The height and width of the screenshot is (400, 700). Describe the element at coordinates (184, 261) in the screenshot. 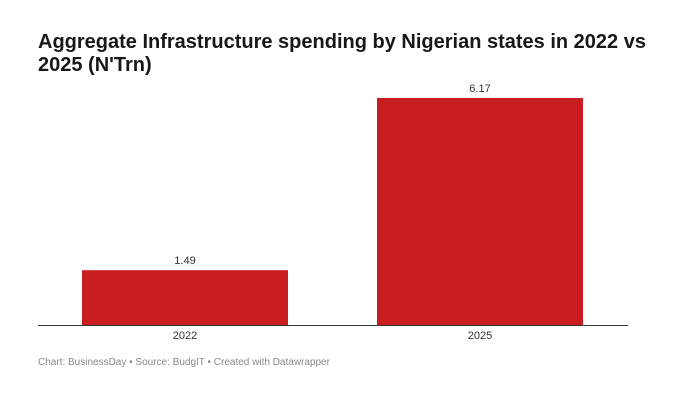

I see `value-label-2022: 1.49` at that location.